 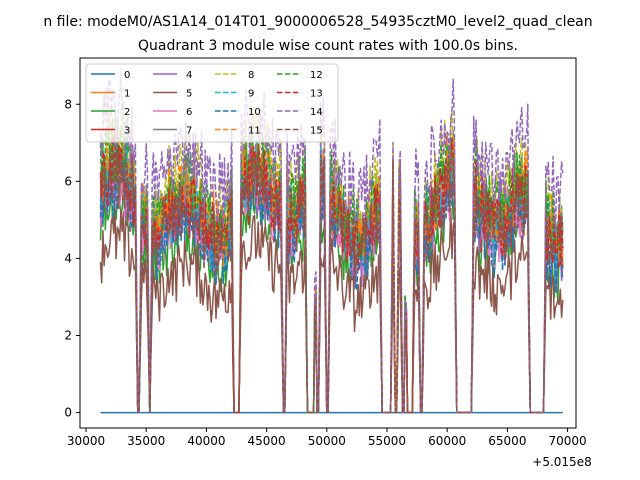 What do you see at coordinates (189, 75) in the screenshot?
I see `legend-label-4: 4` at bounding box center [189, 75].